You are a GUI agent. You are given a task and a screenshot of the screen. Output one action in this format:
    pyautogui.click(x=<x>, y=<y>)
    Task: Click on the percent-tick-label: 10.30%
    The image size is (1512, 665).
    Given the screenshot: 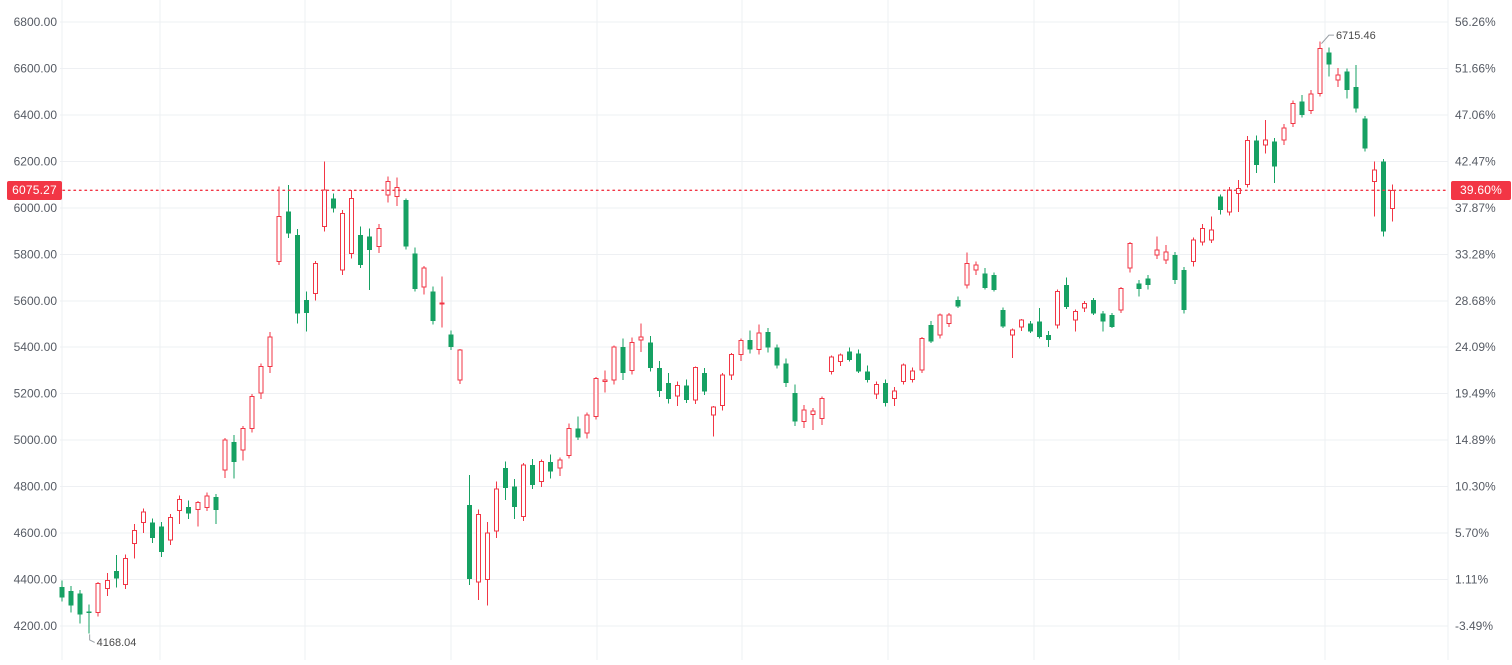 What is the action you would take?
    pyautogui.click(x=1475, y=487)
    